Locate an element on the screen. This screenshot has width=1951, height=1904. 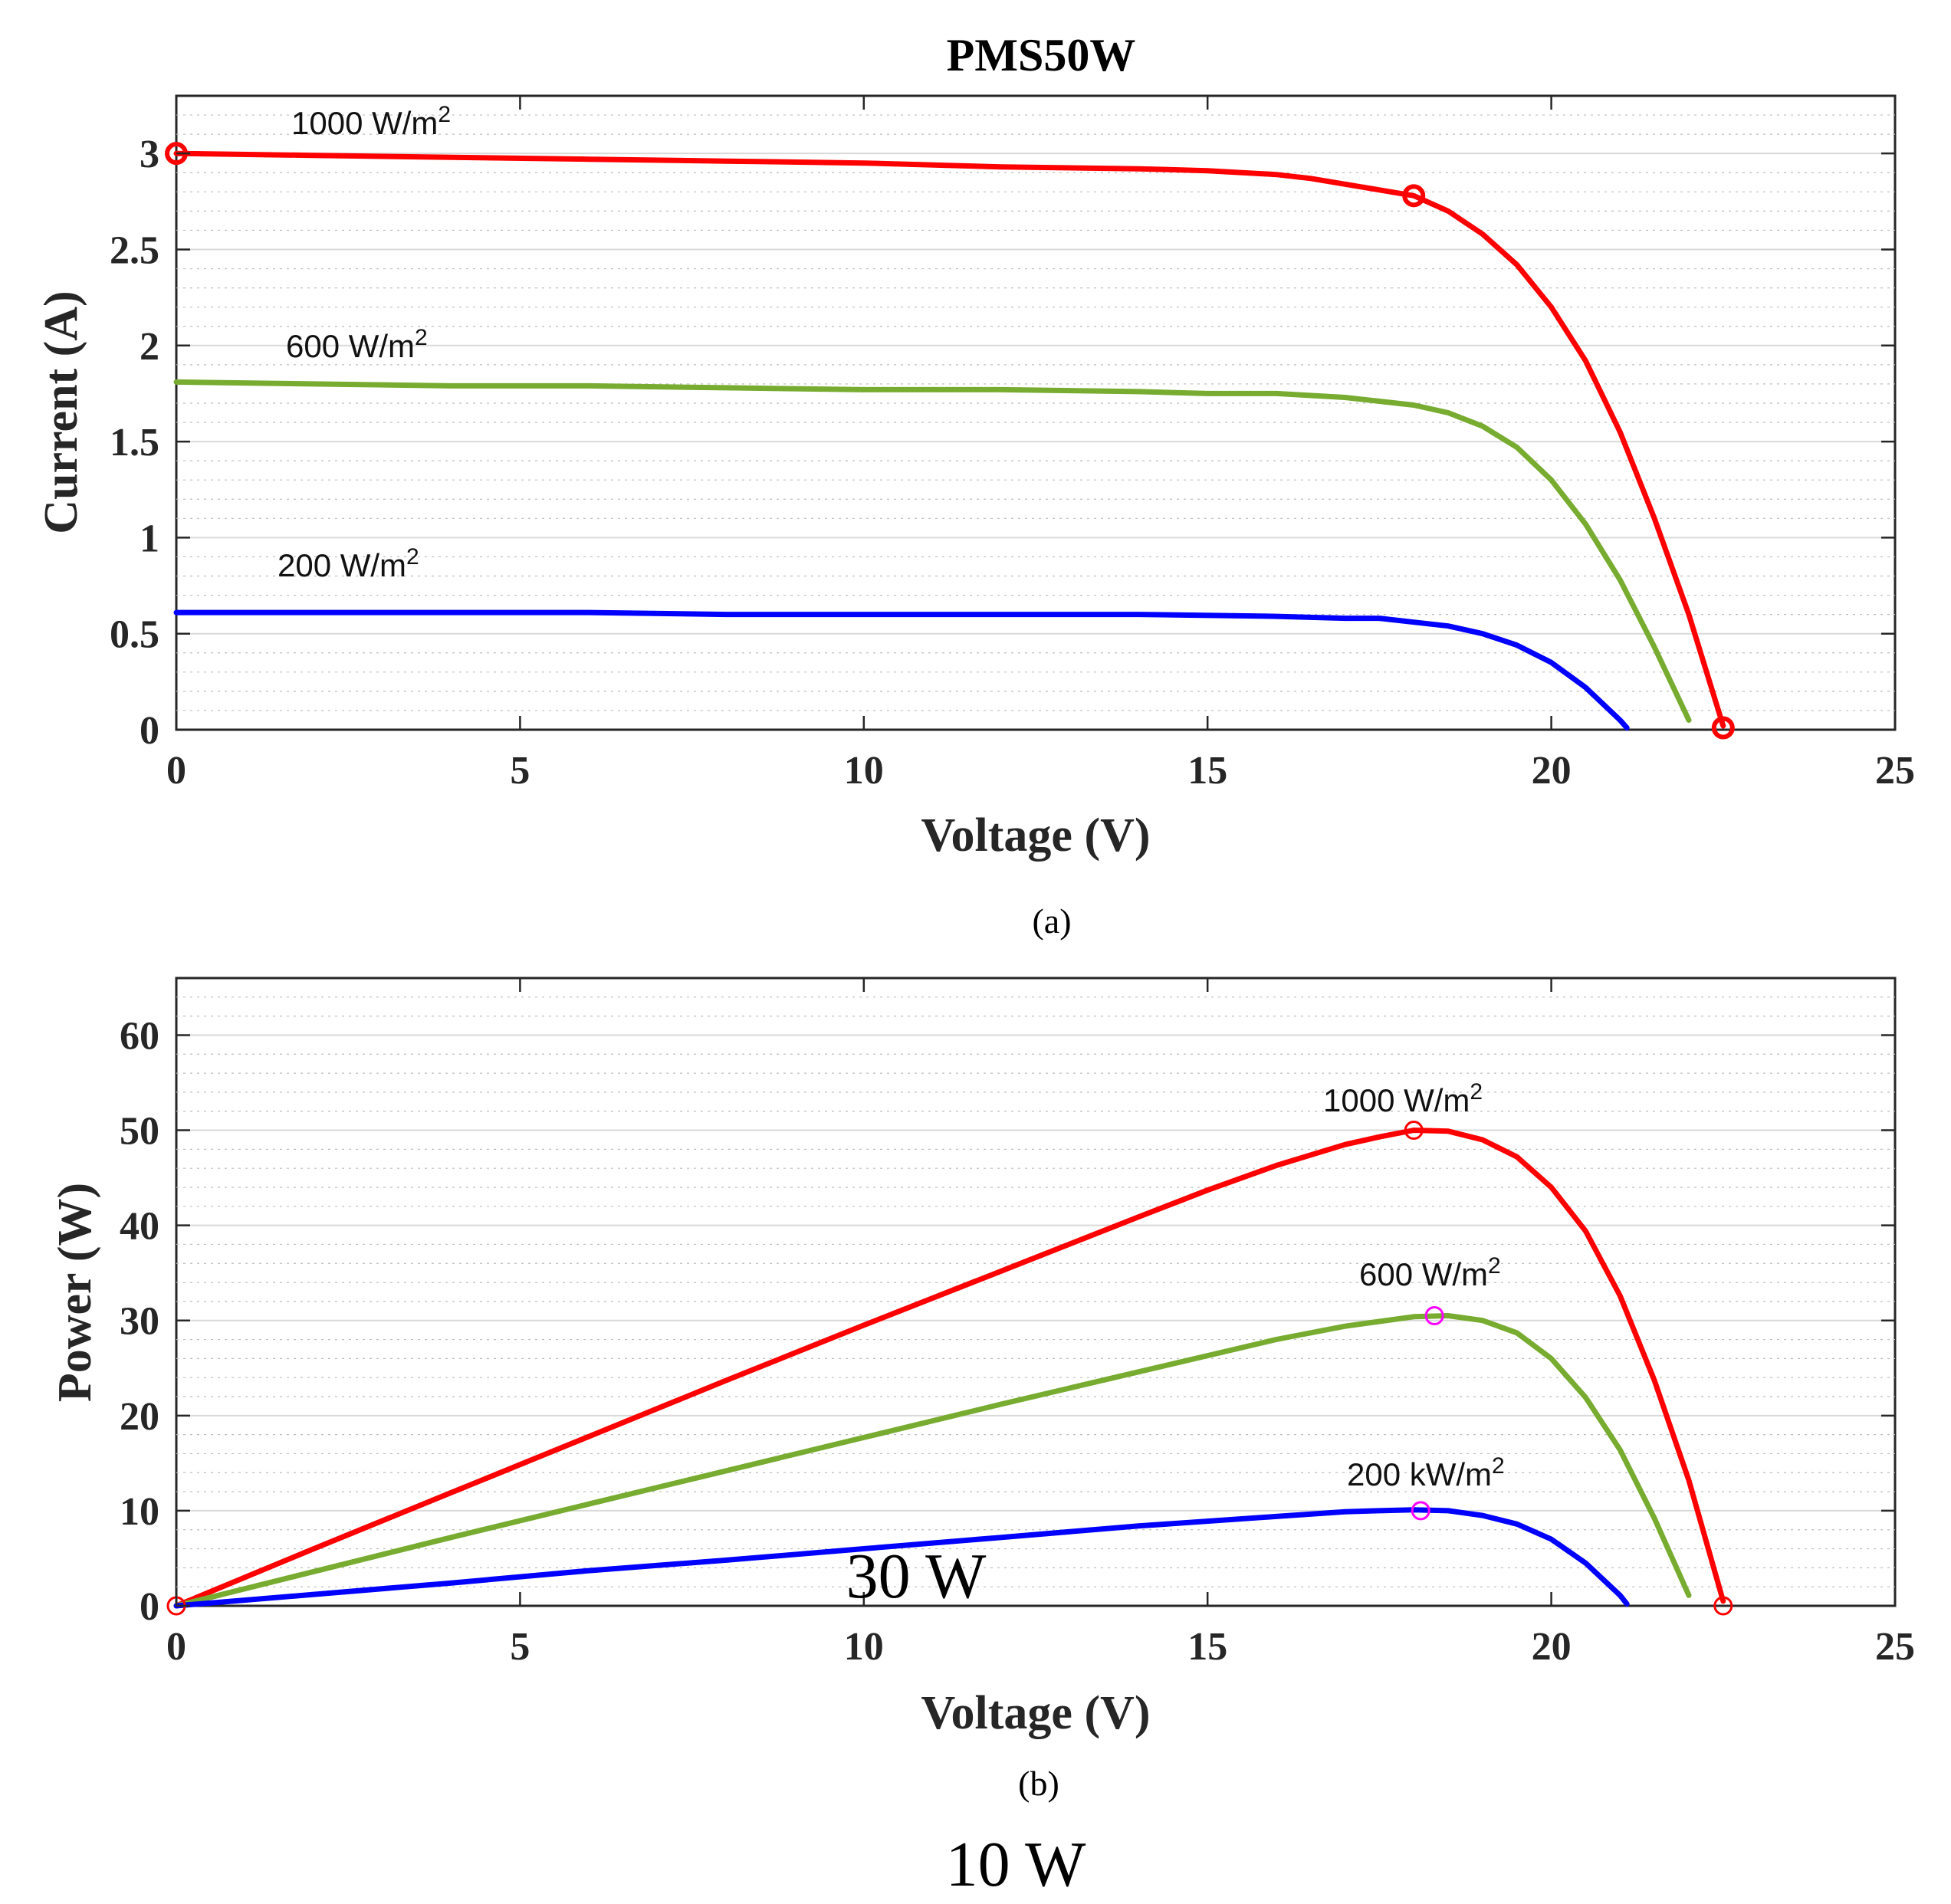
y-tick-label: 2.5 is located at coordinates (134, 250).